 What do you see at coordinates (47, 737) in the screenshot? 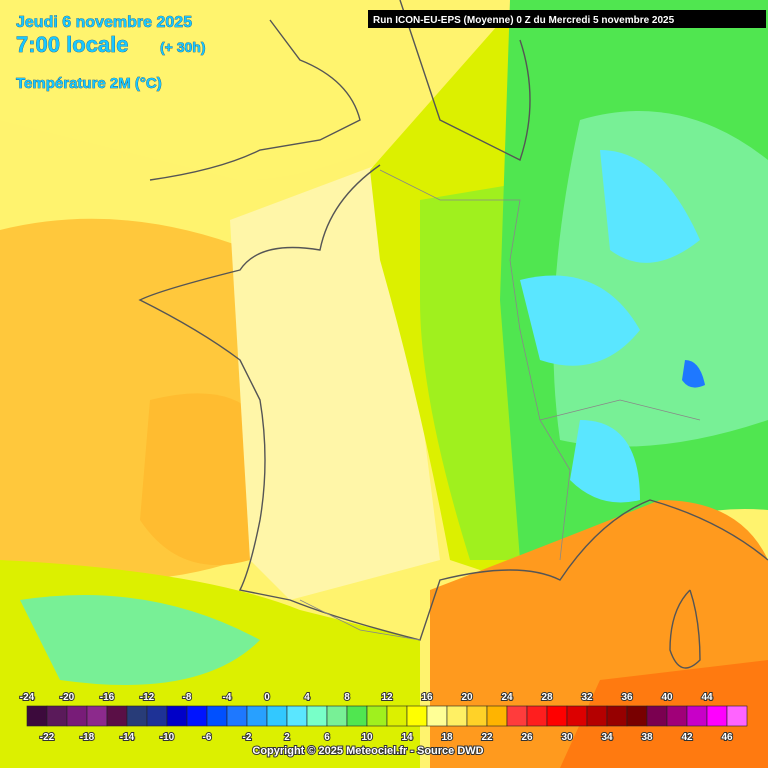
I see `legend-label: -22` at bounding box center [47, 737].